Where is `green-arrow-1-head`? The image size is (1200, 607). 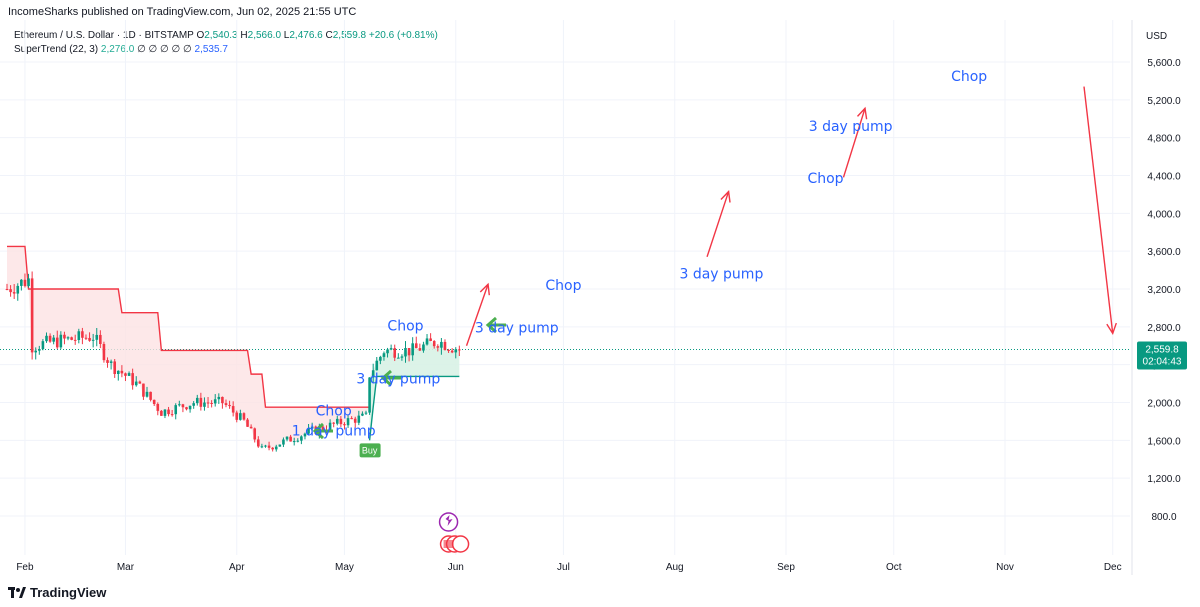 green-arrow-1-head is located at coordinates (318, 431).